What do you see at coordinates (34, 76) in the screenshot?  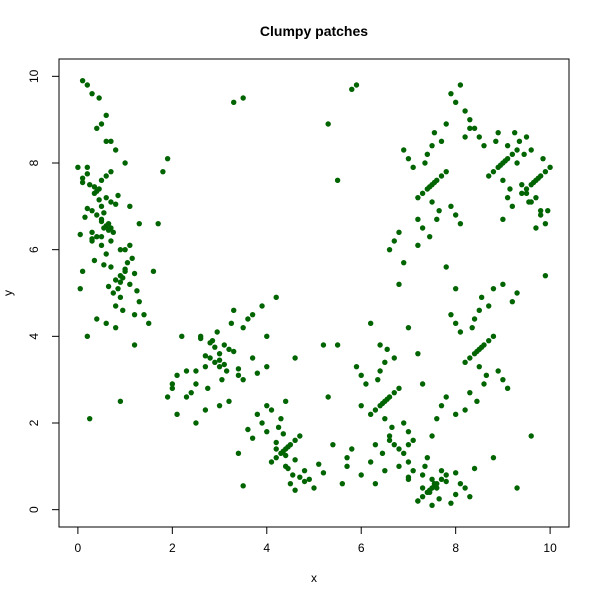 I see `y-tick-label: 10` at bounding box center [34, 76].